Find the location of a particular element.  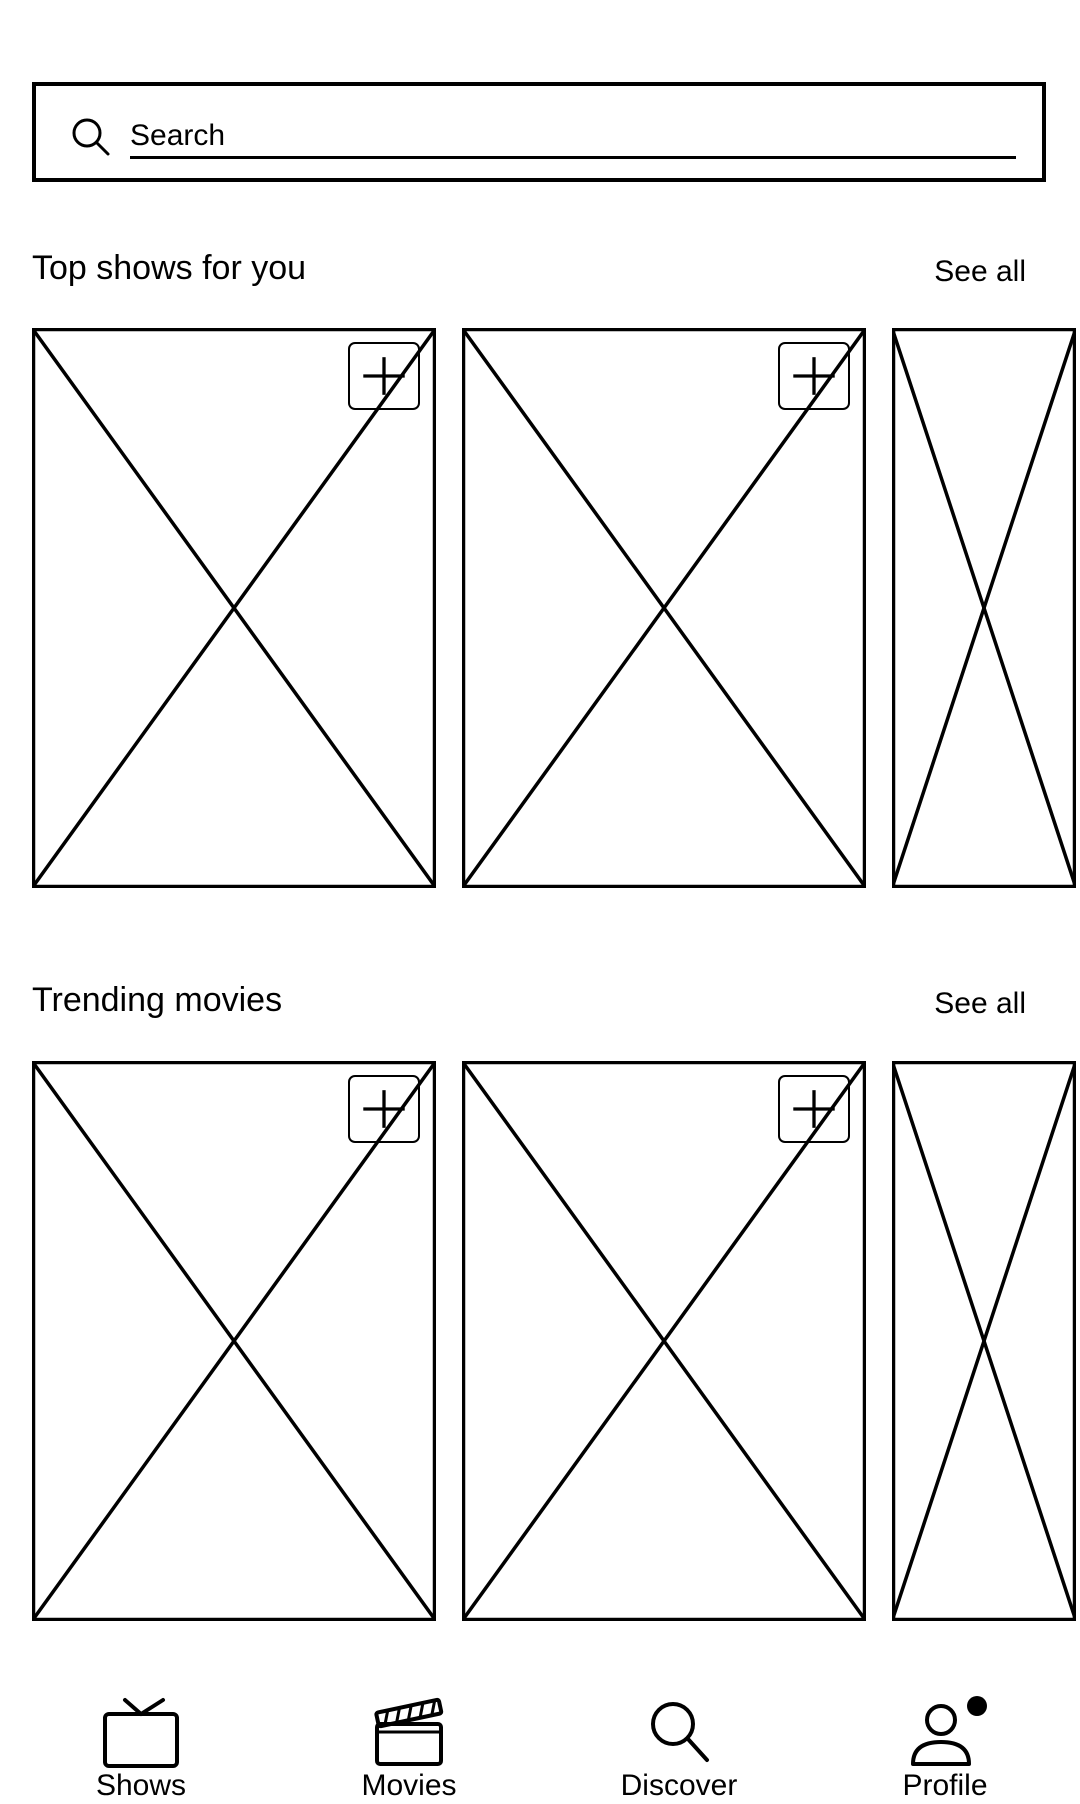

nav-label: Profile is located at coordinates (945, 1785).